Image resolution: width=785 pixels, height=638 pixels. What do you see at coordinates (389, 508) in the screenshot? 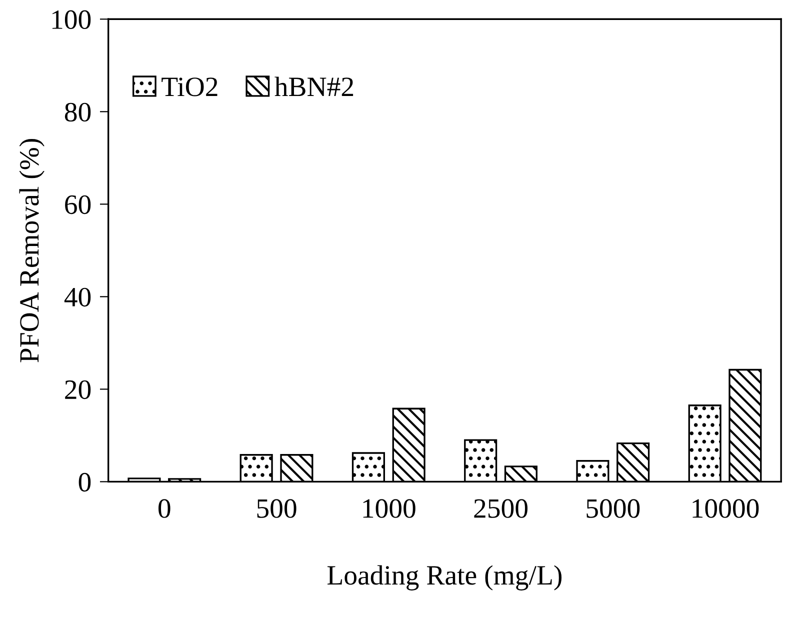
I see `x-tick-label: 1000` at bounding box center [389, 508].